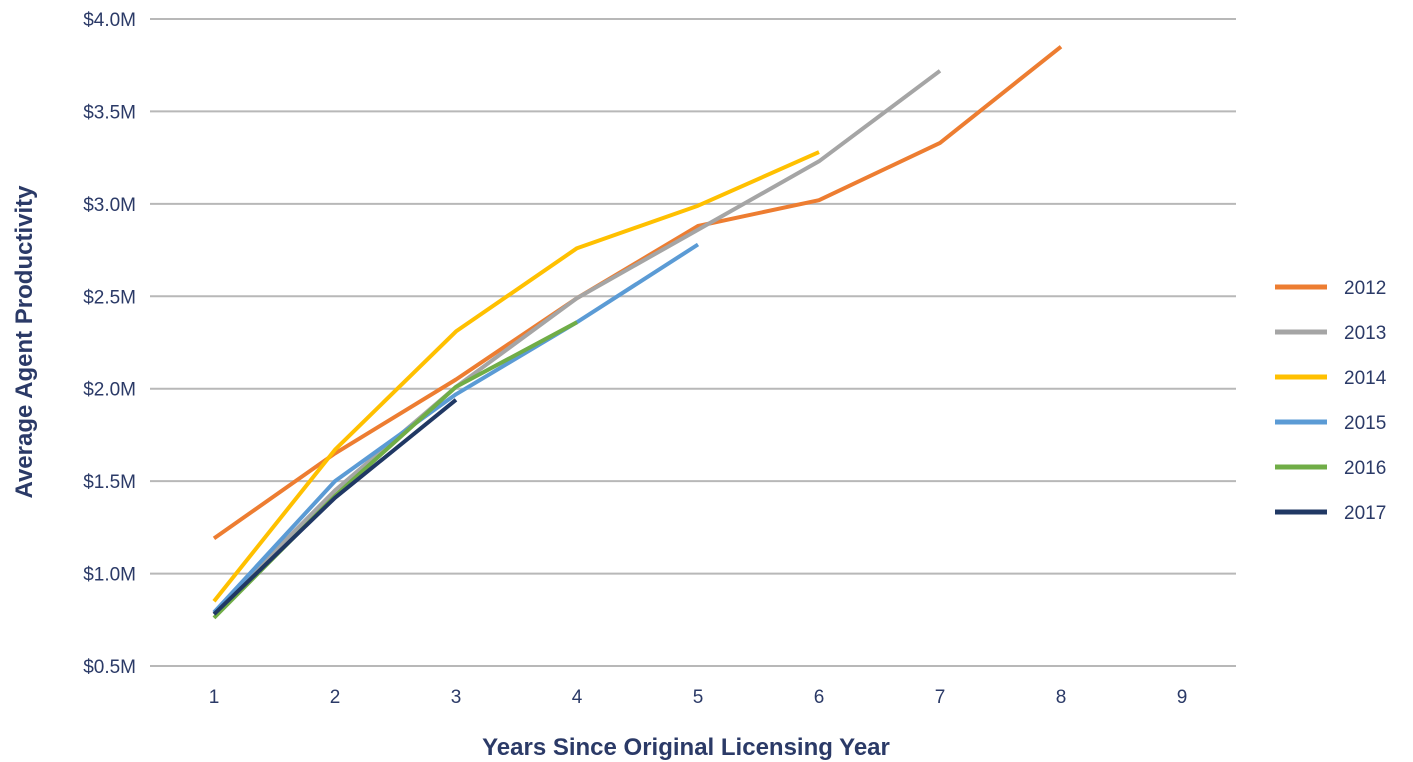 This screenshot has width=1413, height=762. Describe the element at coordinates (24, 342) in the screenshot. I see `y-axis-title: Average Agent Productivity` at that location.